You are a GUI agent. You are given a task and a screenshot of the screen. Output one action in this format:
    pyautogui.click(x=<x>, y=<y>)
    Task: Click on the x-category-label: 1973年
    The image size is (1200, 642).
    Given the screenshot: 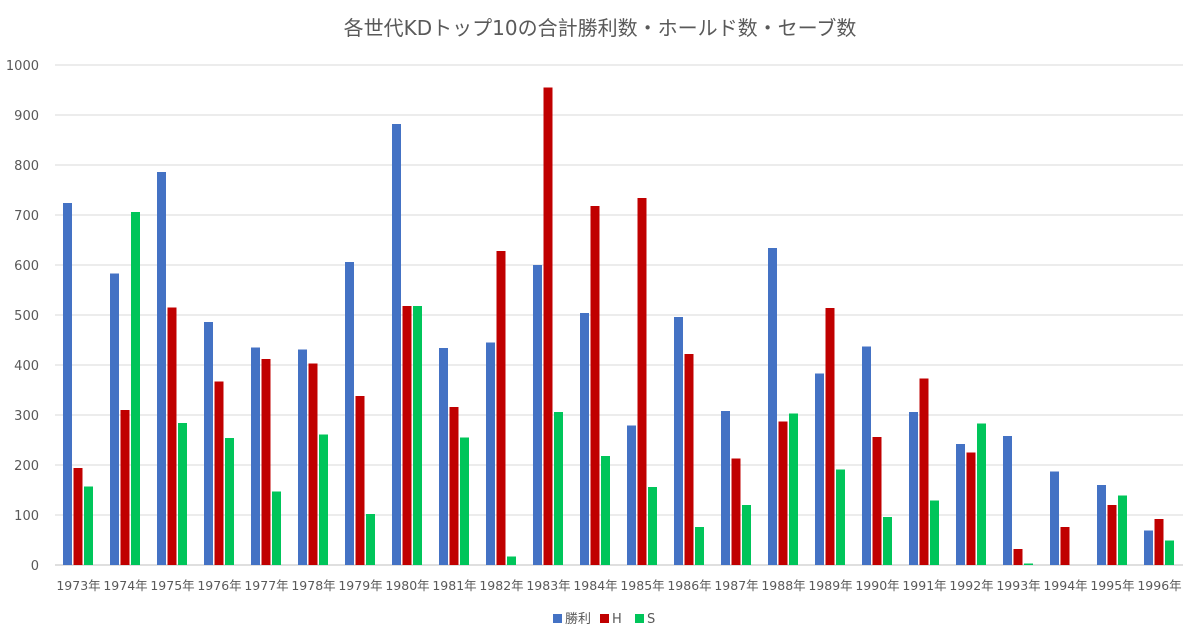 What is the action you would take?
    pyautogui.click(x=78, y=585)
    